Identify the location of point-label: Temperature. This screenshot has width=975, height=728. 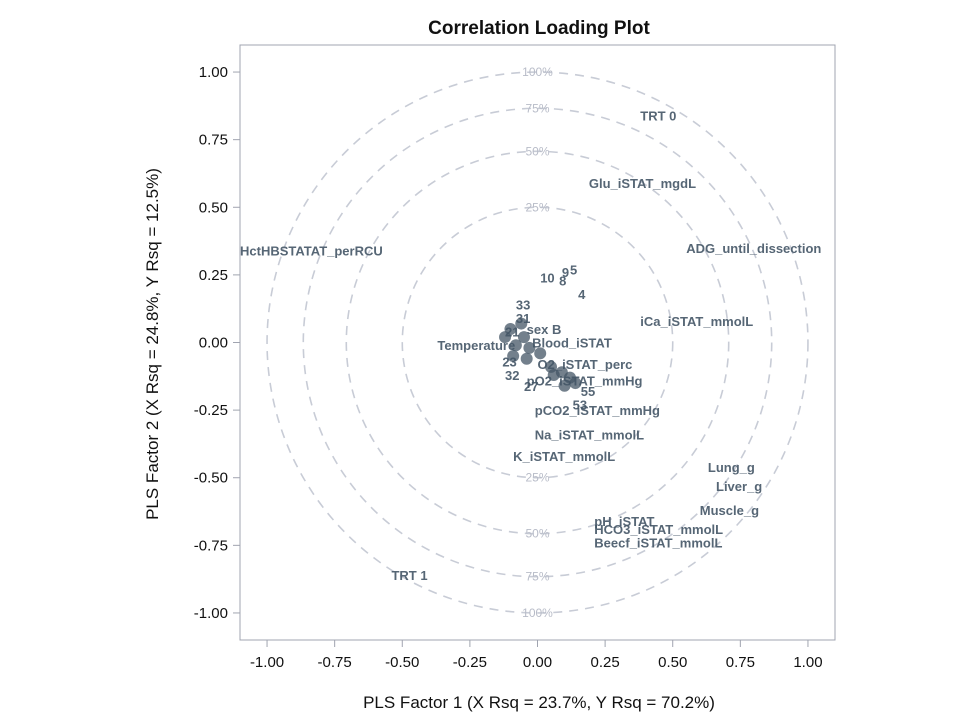
(476, 345).